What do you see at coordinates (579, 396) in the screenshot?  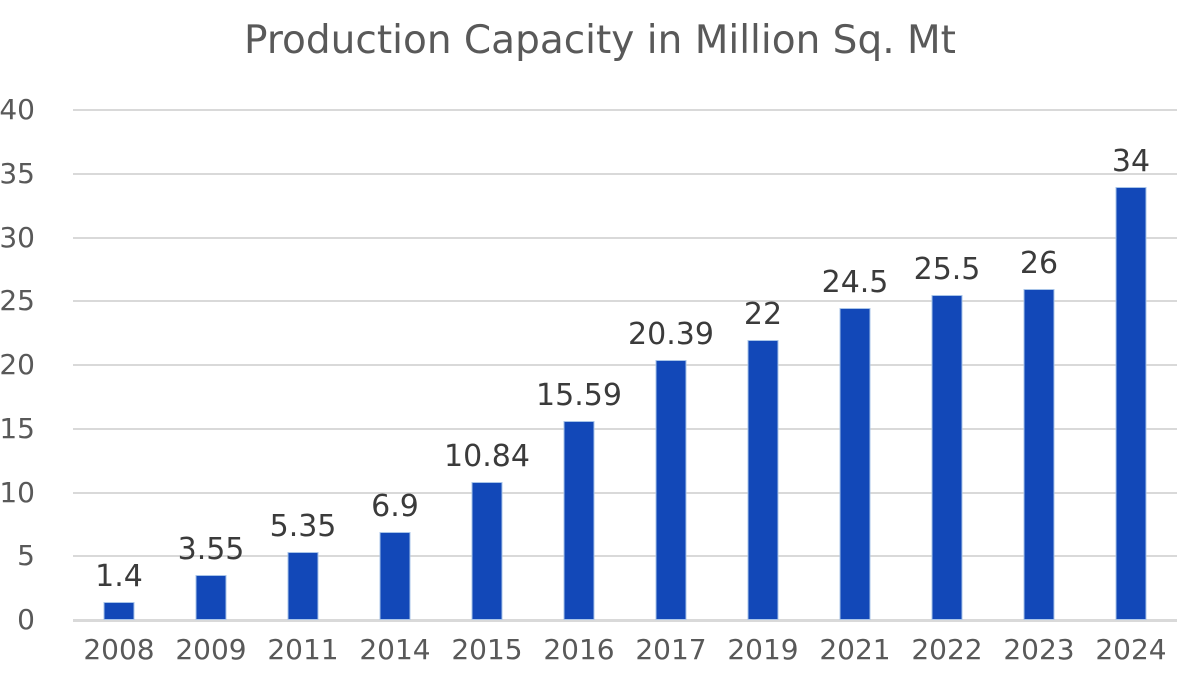 I see `bar-value-label: 15.59` at bounding box center [579, 396].